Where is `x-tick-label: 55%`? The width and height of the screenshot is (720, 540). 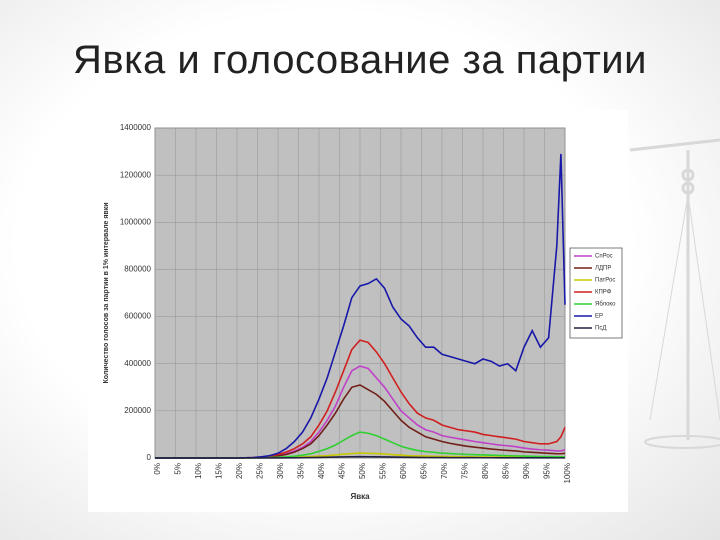
x-tick-label: 55% is located at coordinates (383, 471).